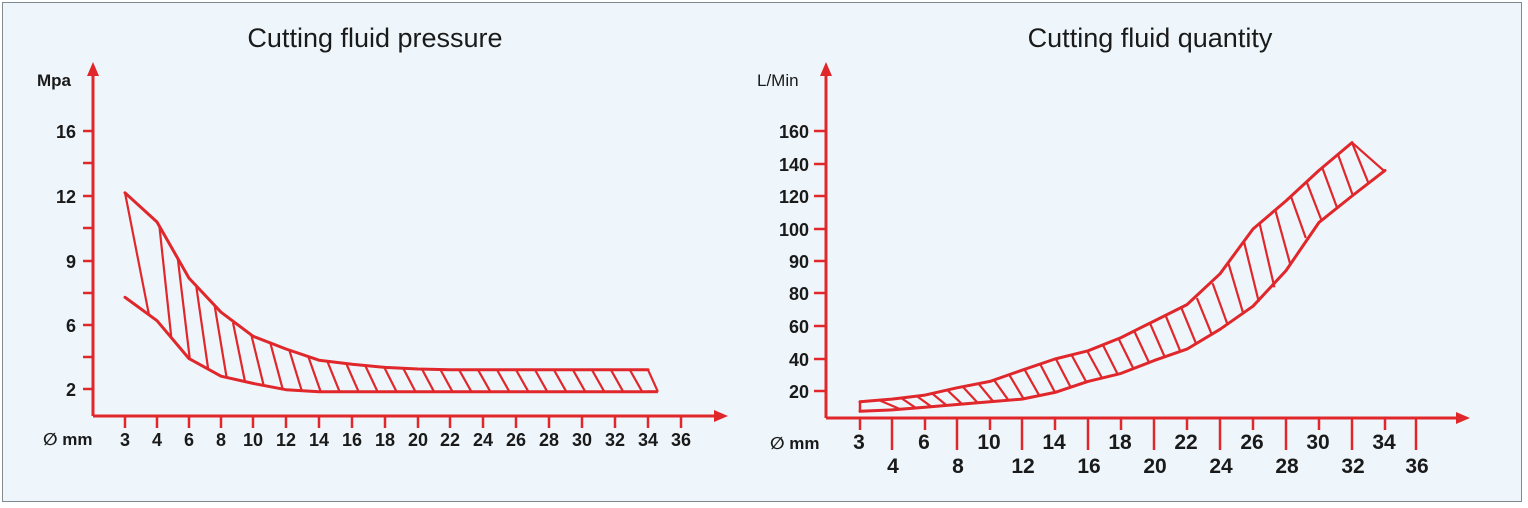 This screenshot has width=1528, height=508. I want to click on quantity-x-tick-label: 30, so click(1317, 442).